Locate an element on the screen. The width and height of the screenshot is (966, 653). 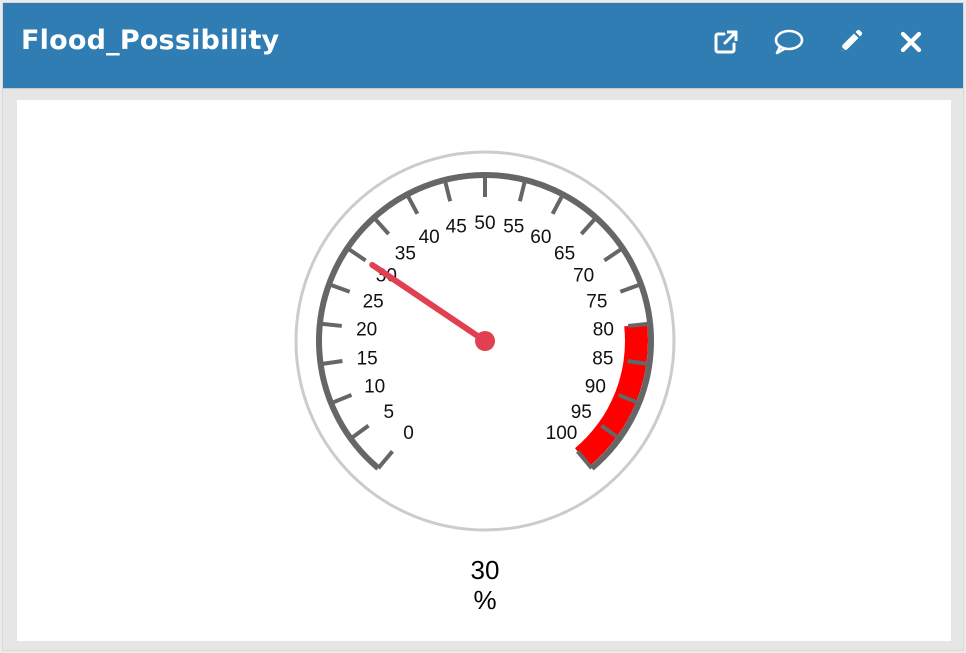
gauge-tick-label: 0 is located at coordinates (408, 433).